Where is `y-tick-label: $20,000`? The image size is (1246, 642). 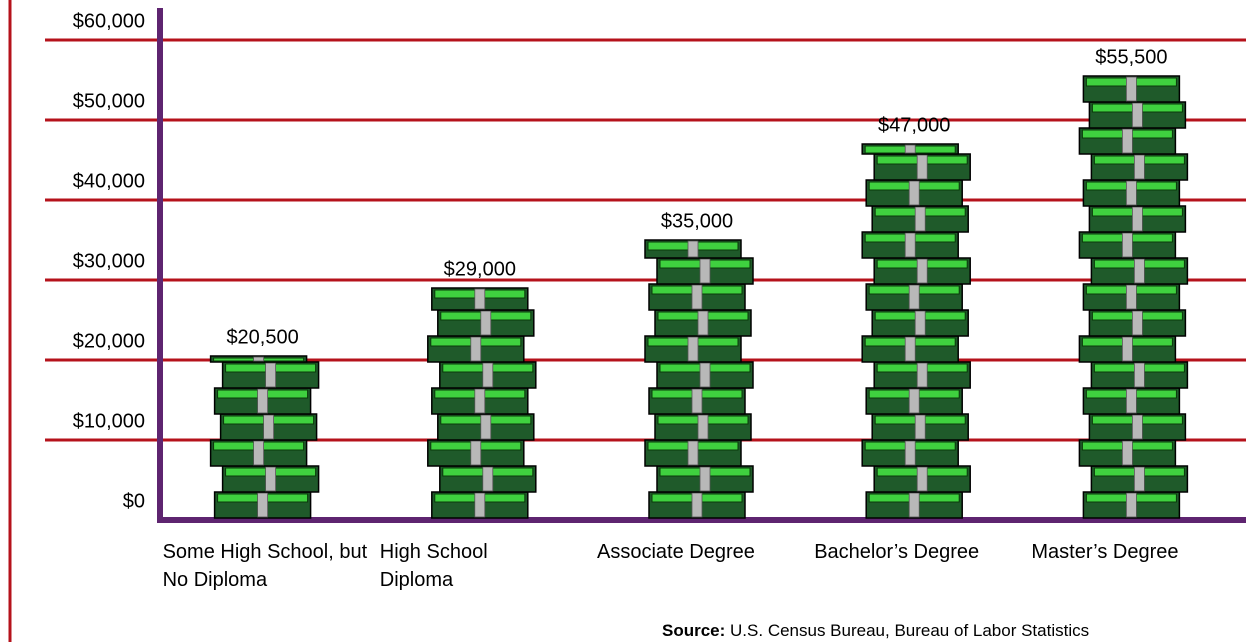
y-tick-label: $20,000 is located at coordinates (109, 341).